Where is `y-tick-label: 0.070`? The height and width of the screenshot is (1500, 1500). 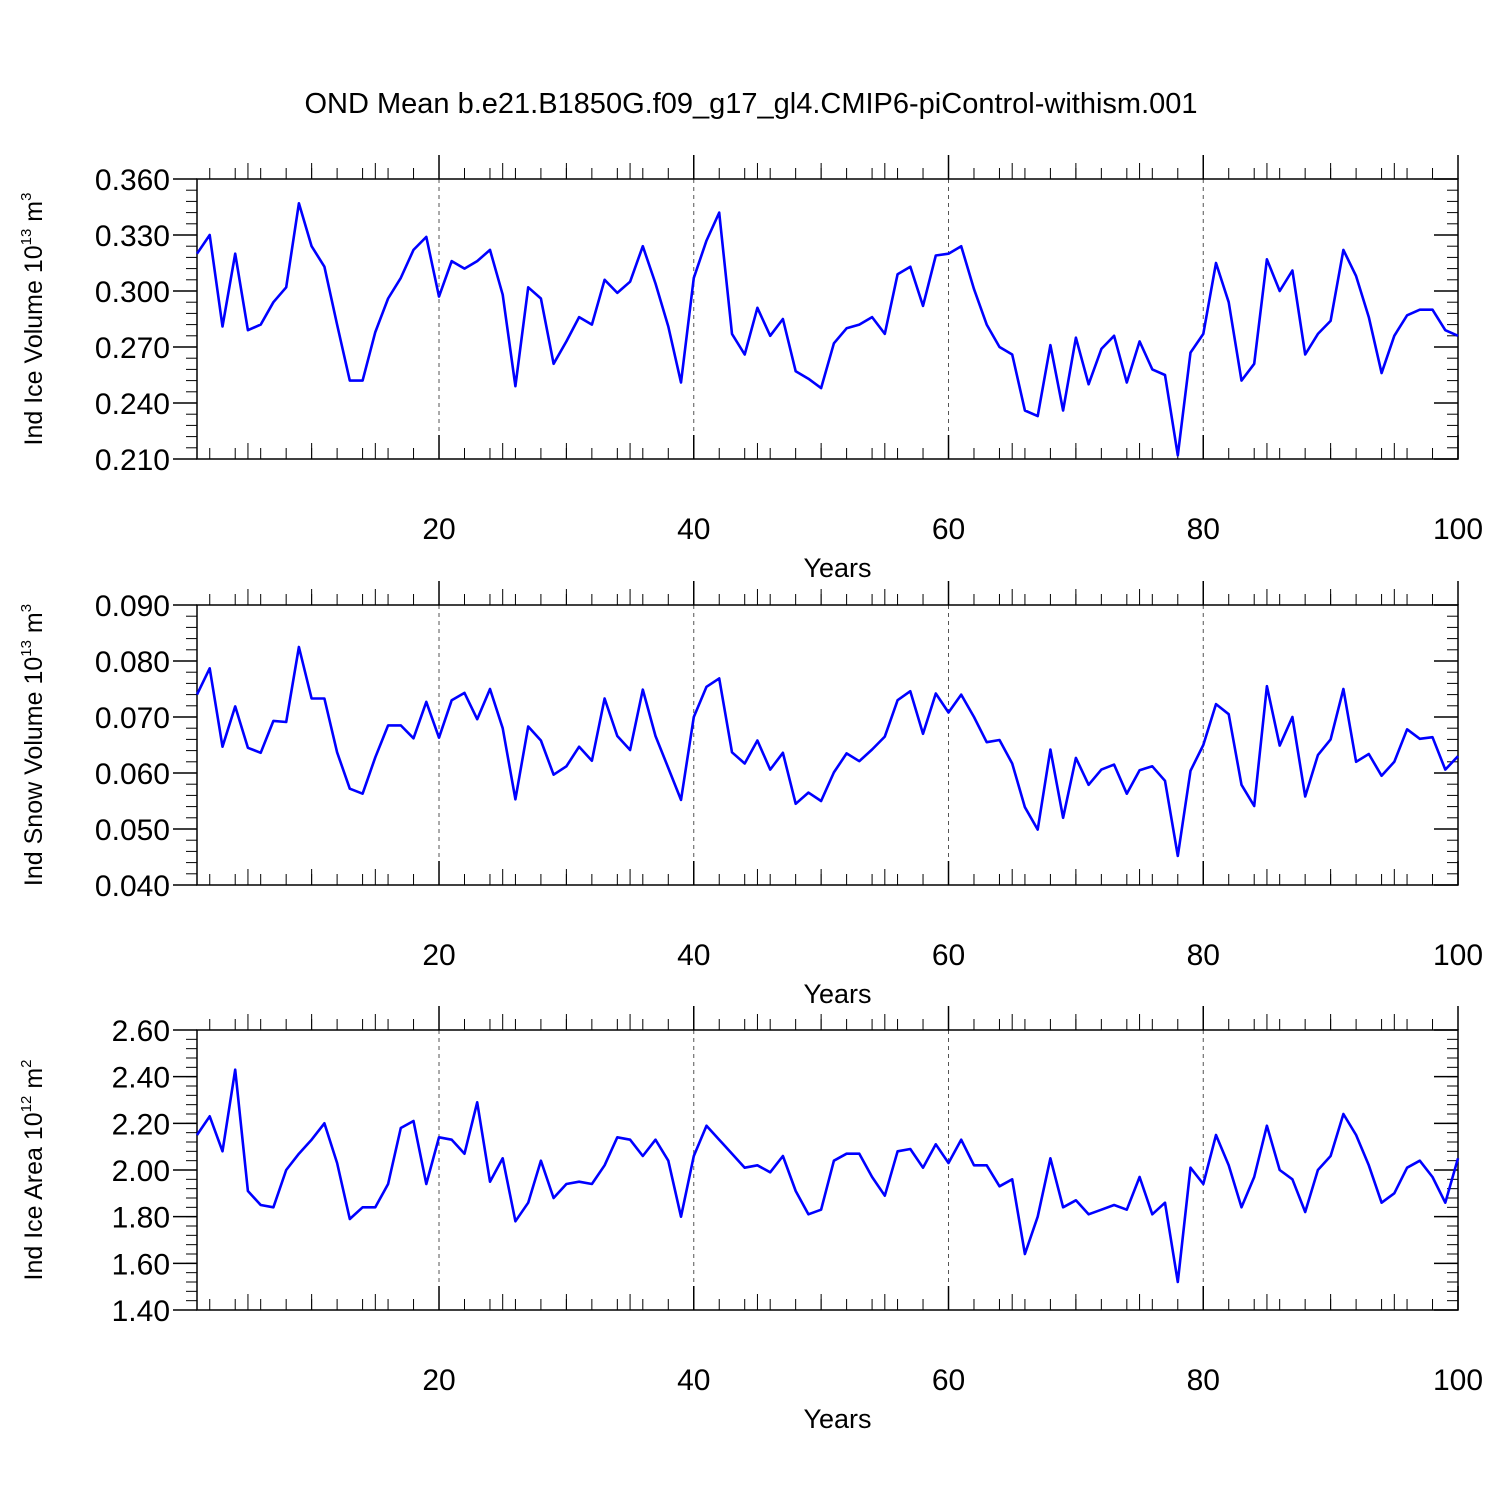
y-tick-label: 0.070 is located at coordinates (132, 718).